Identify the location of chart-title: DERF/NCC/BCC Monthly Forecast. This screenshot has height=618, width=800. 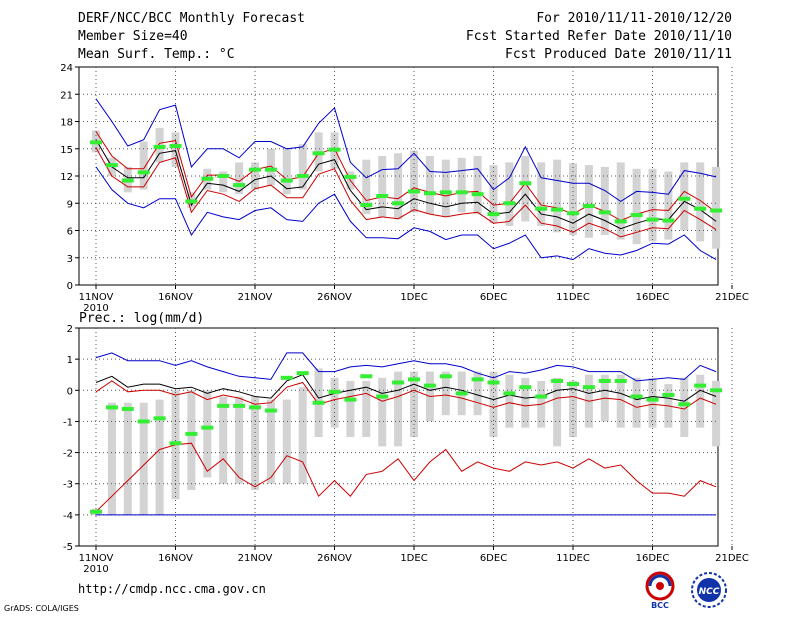
(191, 18).